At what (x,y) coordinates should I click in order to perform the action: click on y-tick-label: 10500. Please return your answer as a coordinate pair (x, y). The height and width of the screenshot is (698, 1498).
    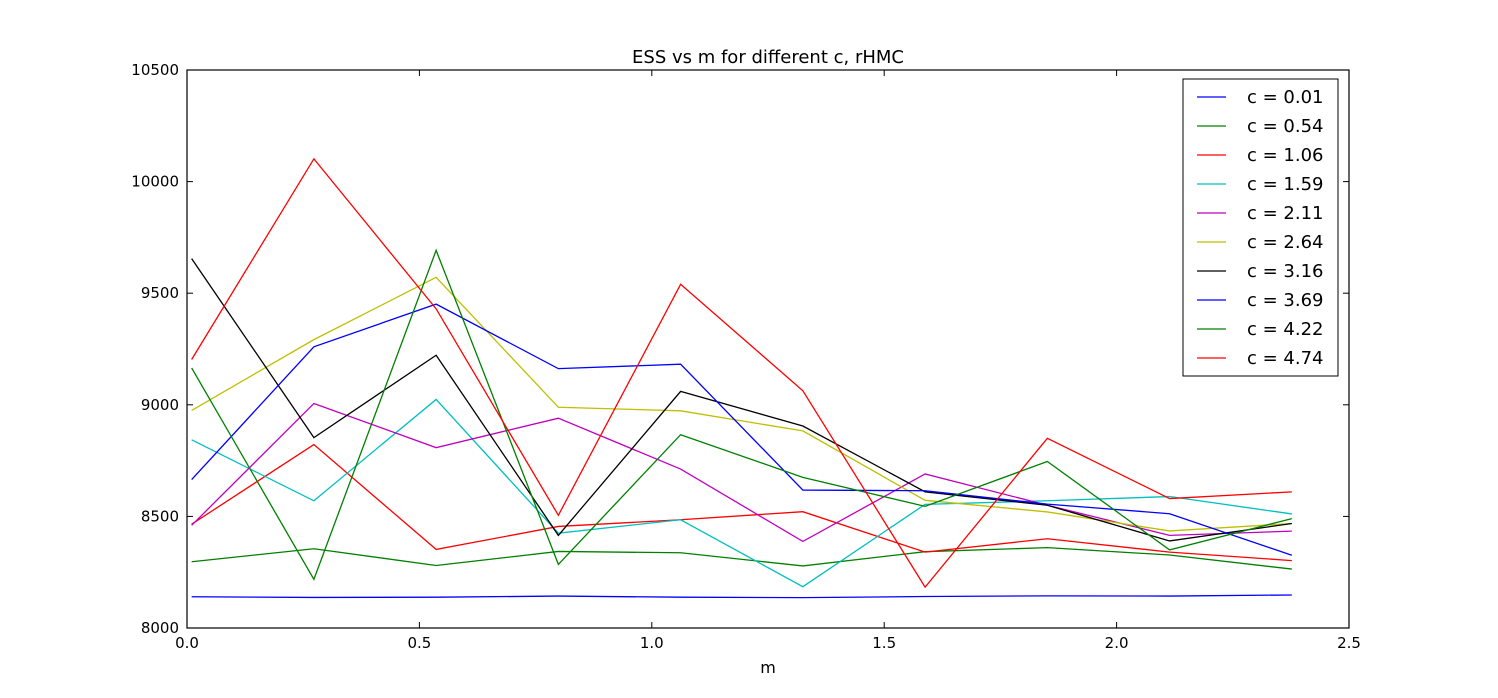
    Looking at the image, I should click on (155, 70).